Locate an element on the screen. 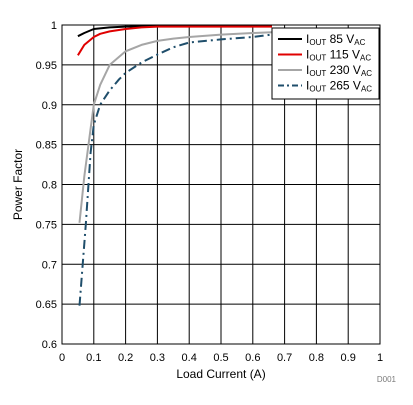 The height and width of the screenshot is (405, 413). x-tick-label: 0.7 is located at coordinates (284, 358).